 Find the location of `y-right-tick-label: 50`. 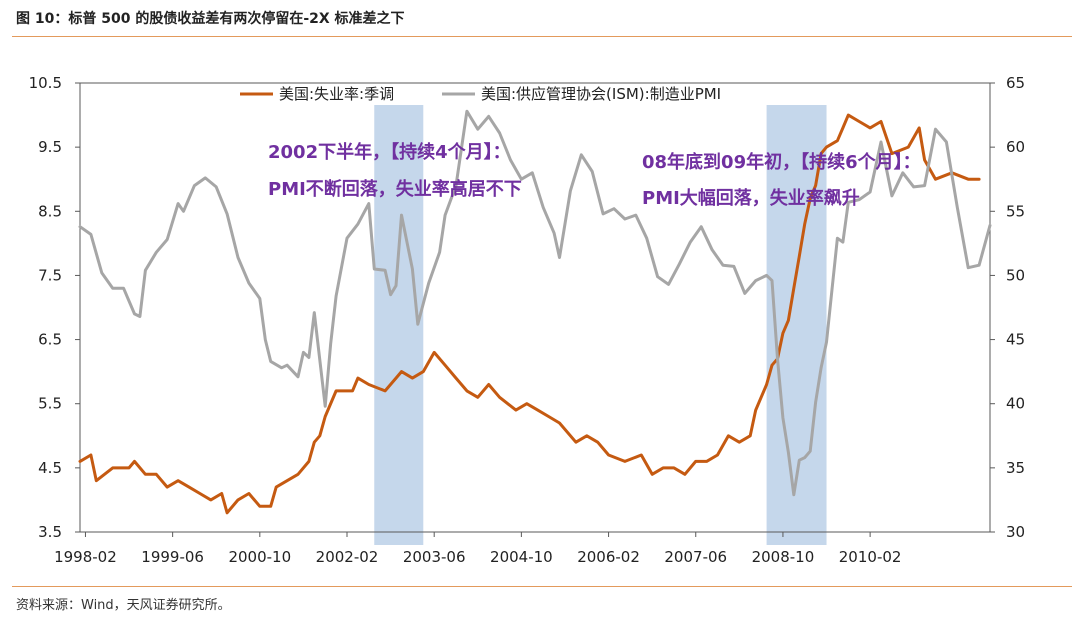

y-right-tick-label: 50 is located at coordinates (1015, 275).